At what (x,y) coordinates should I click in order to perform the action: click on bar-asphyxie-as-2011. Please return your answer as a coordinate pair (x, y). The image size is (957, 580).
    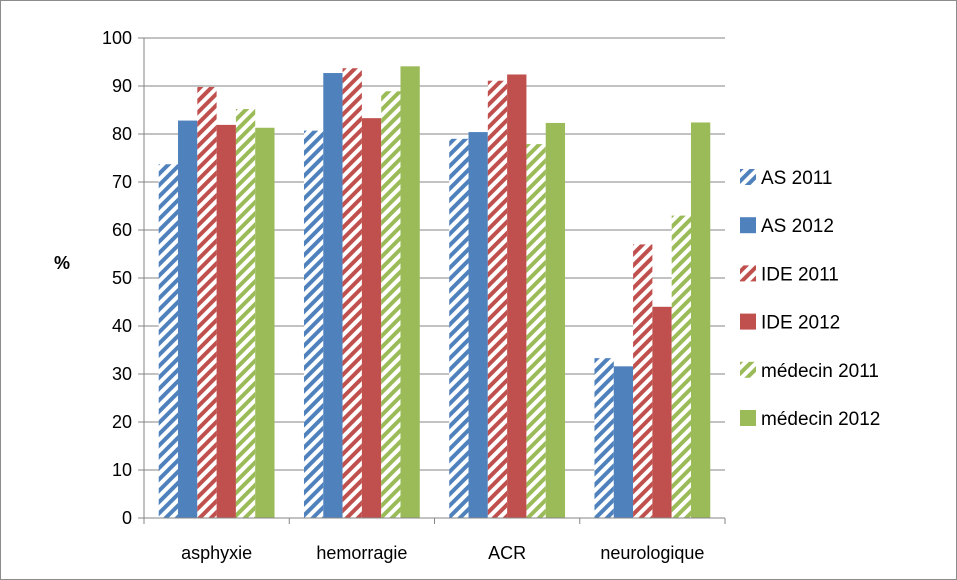
    Looking at the image, I should click on (168, 341).